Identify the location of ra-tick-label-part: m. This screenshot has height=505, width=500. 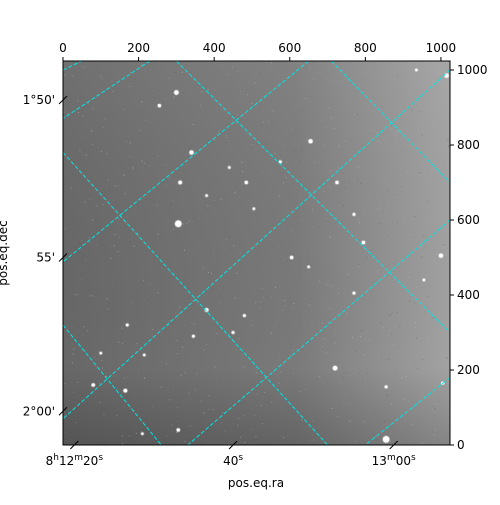
(391, 458).